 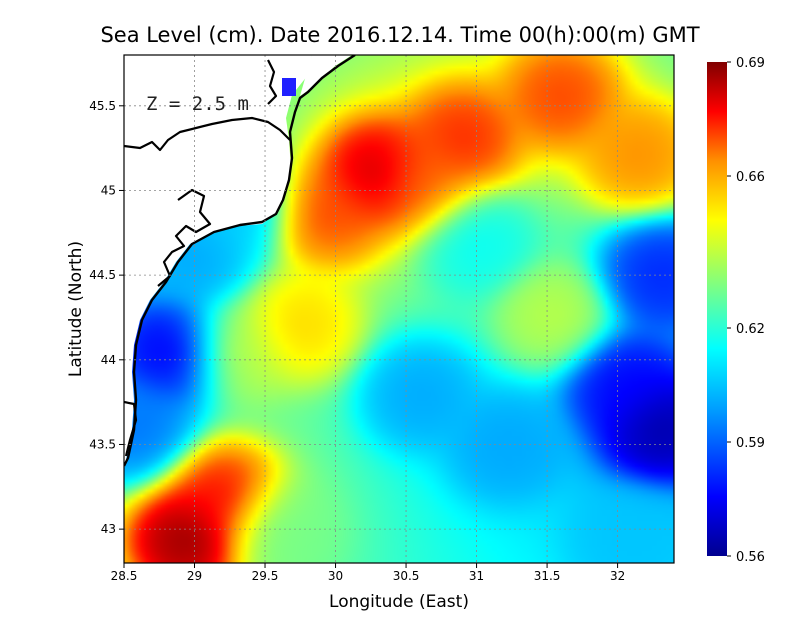 I want to click on colorbar-tick-label: 0.69, so click(x=750, y=63).